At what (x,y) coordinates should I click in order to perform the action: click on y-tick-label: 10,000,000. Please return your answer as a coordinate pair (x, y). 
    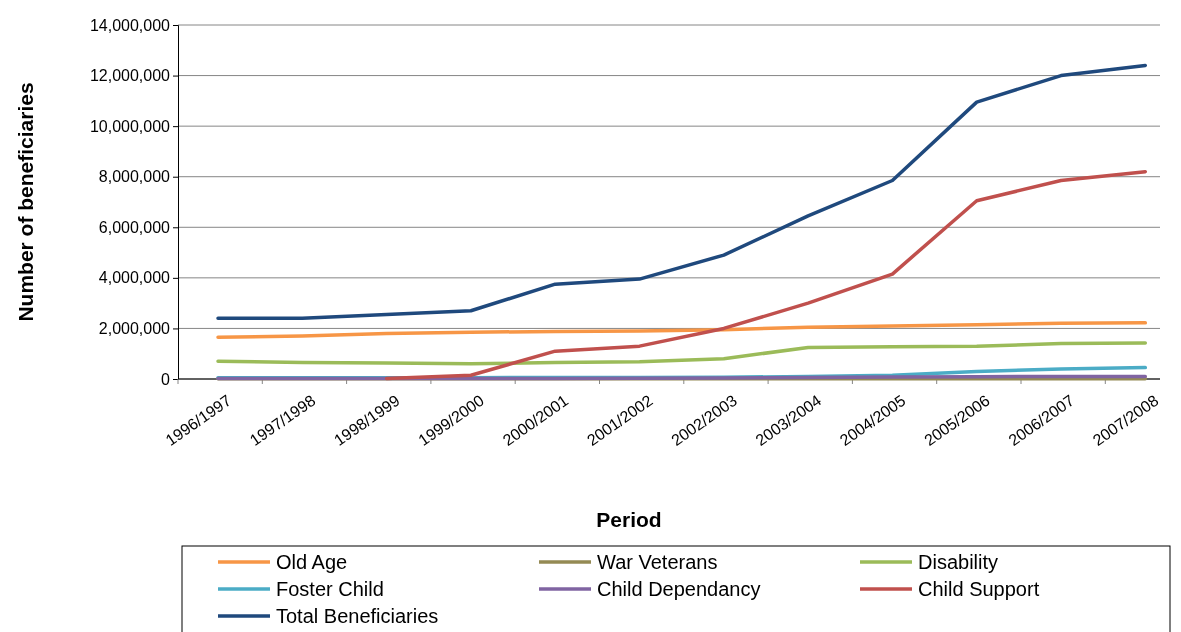
    Looking at the image, I should click on (130, 126).